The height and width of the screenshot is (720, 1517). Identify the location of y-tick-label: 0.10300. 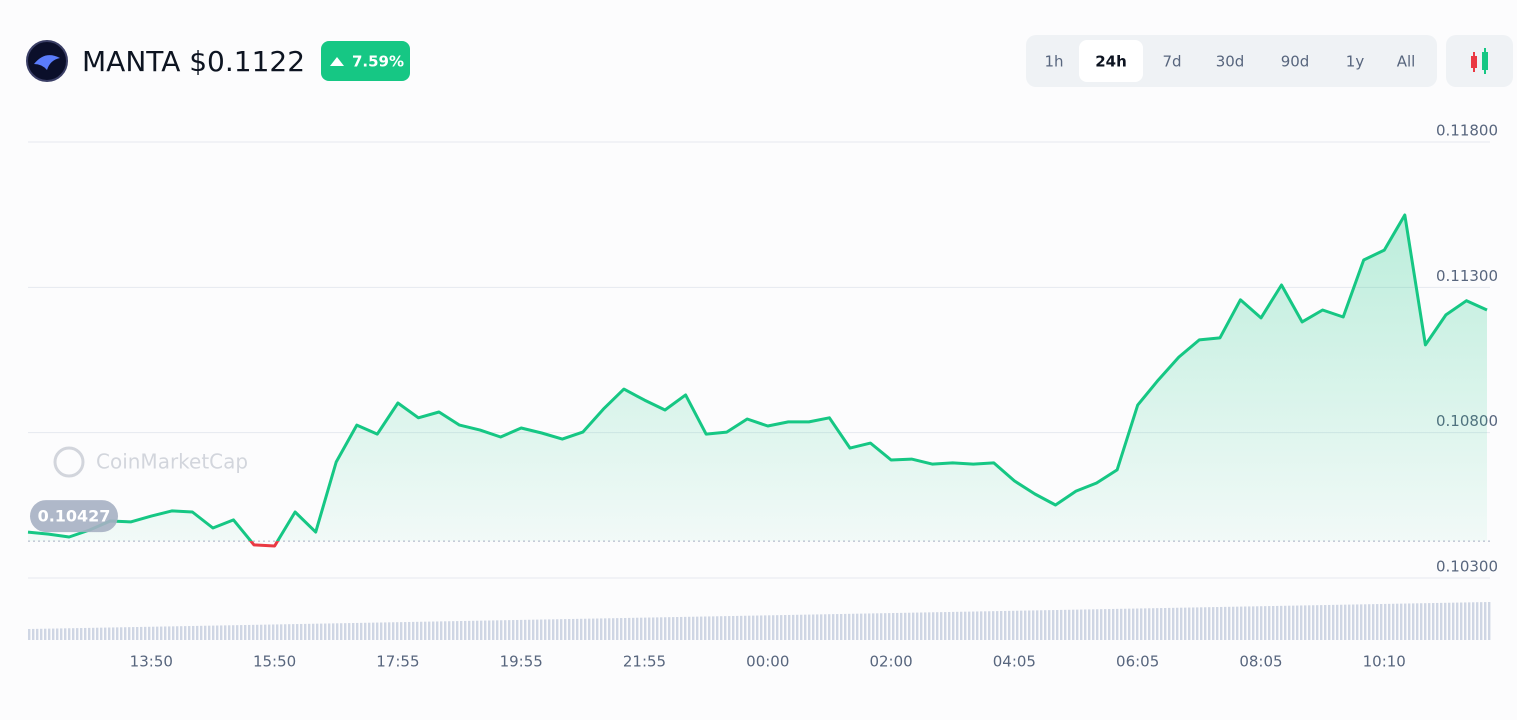
(1467, 567).